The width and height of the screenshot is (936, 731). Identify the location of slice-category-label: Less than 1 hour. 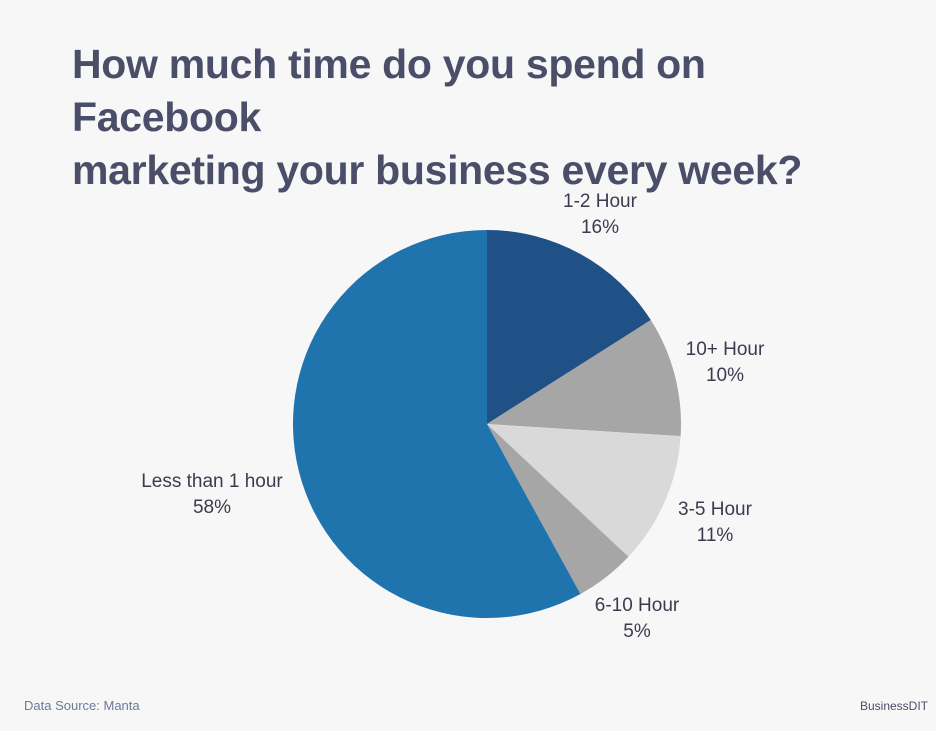
(212, 481).